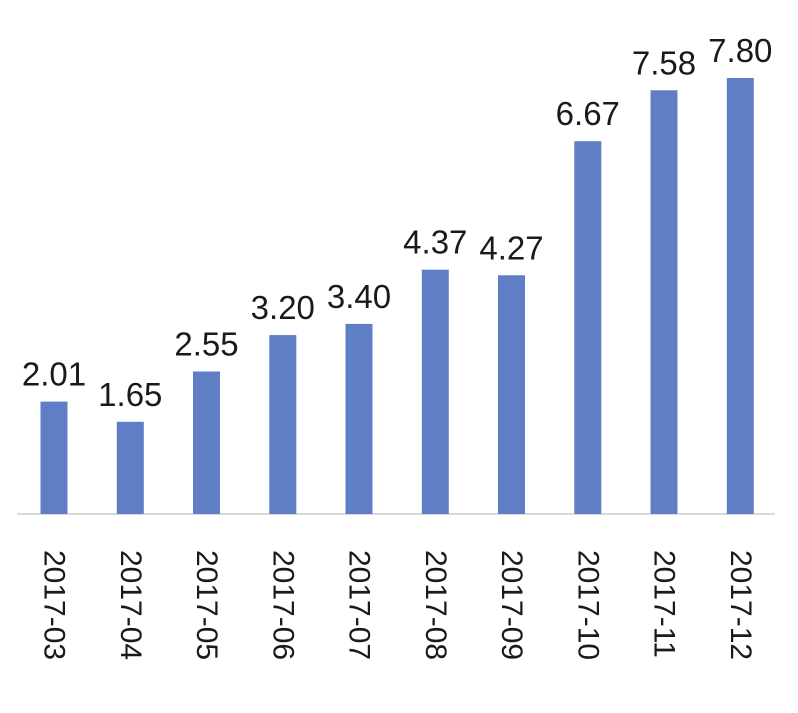  What do you see at coordinates (740, 50) in the screenshot?
I see `data-label-2017-12: 7.80` at bounding box center [740, 50].